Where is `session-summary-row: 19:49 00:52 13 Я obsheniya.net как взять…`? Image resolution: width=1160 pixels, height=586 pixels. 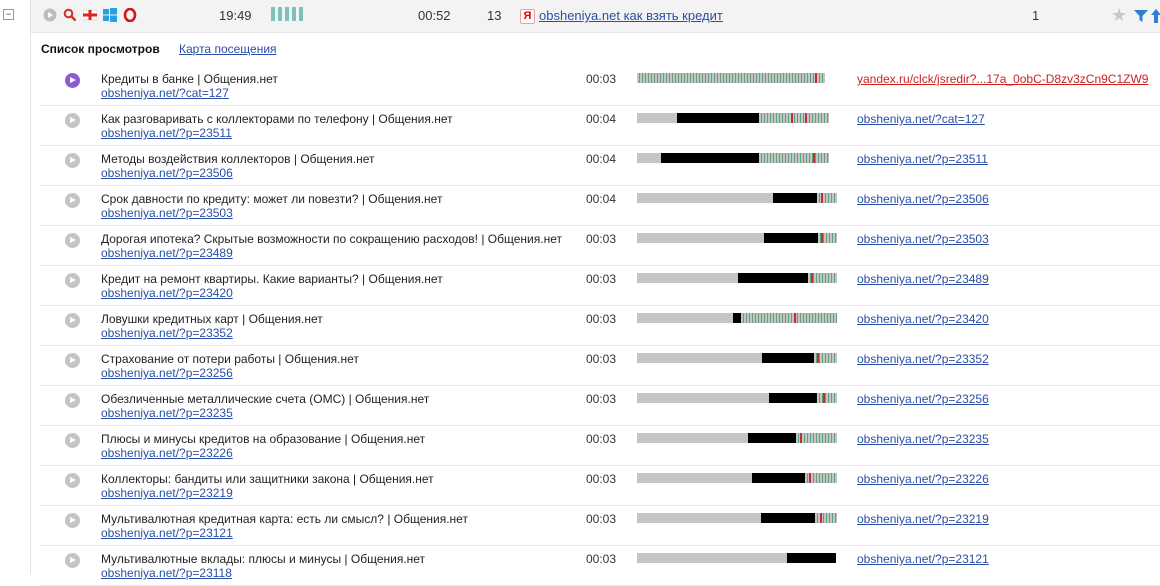 session-summary-row: 19:49 00:52 13 Я obsheniya.net как взять… is located at coordinates (595, 16).